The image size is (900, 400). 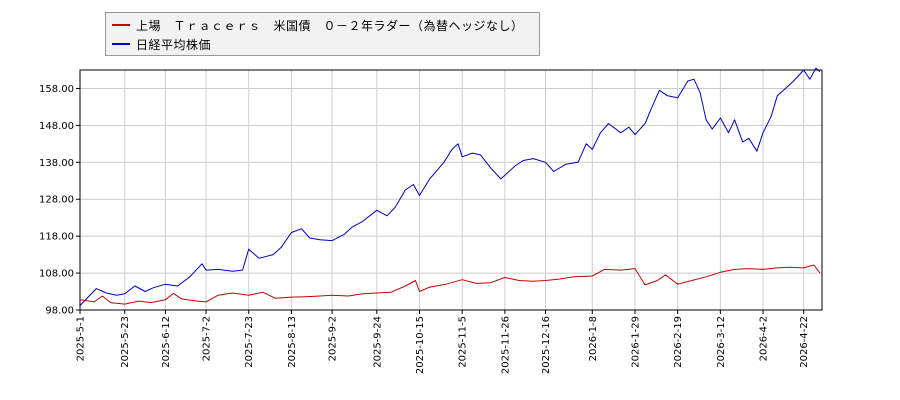 I want to click on y-tick-label: 128.00, so click(x=56, y=200).